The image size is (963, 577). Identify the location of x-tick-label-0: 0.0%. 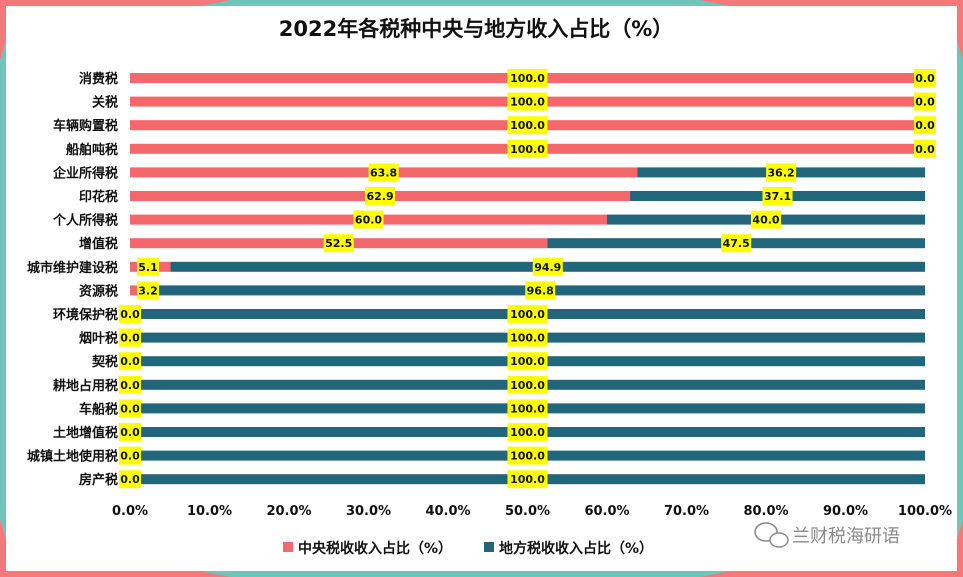
(130, 511).